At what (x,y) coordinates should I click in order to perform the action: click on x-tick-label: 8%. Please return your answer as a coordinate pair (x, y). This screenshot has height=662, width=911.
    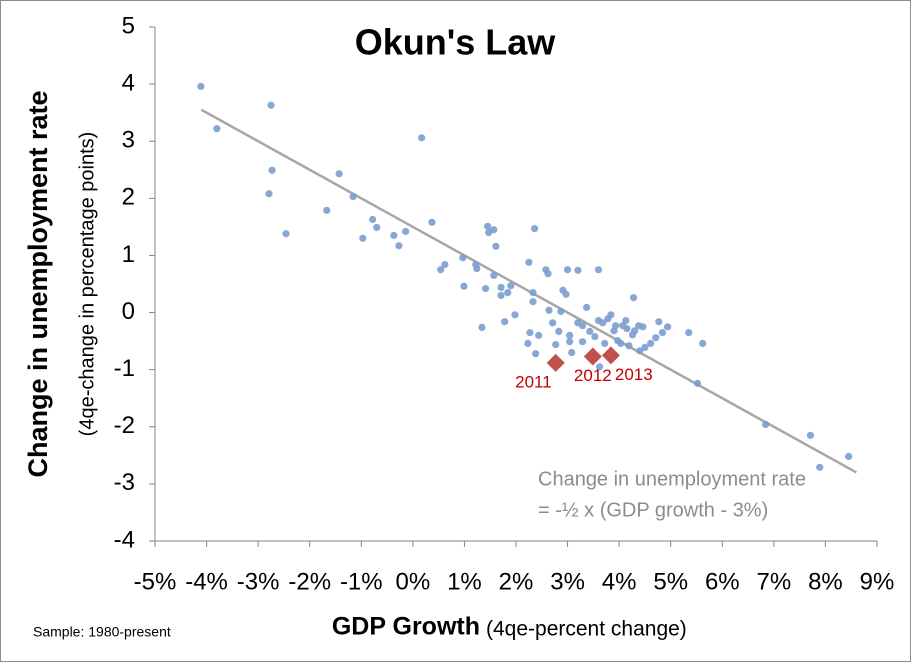
    Looking at the image, I should click on (825, 581).